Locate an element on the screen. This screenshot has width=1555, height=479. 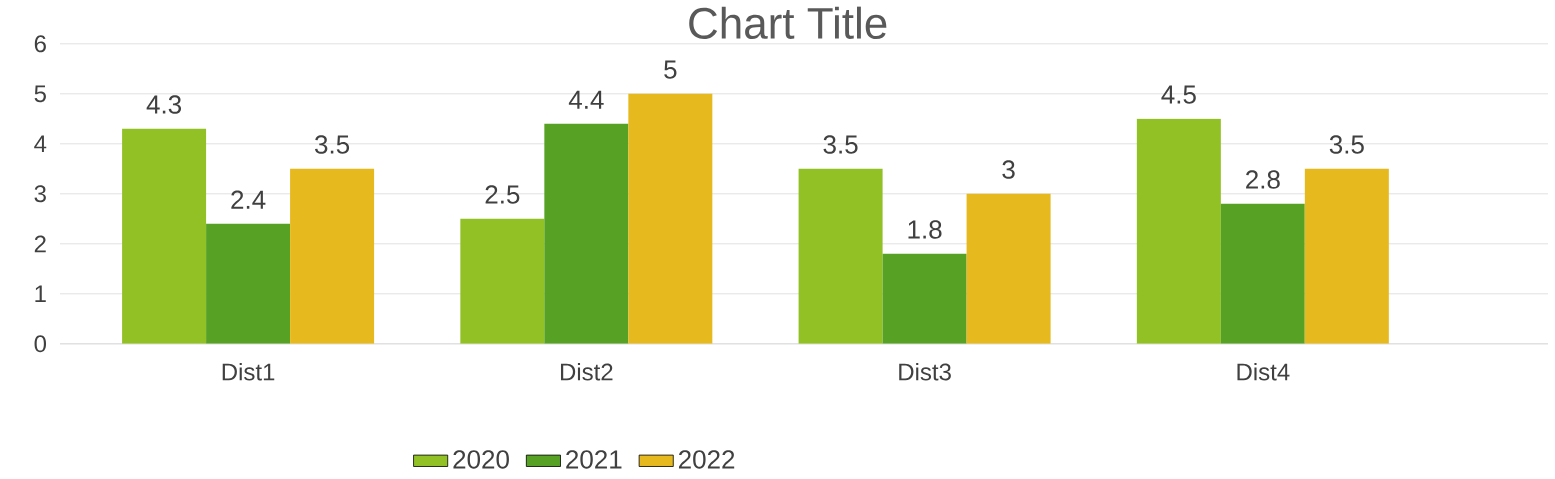
data-label: 2.8 is located at coordinates (1263, 179).